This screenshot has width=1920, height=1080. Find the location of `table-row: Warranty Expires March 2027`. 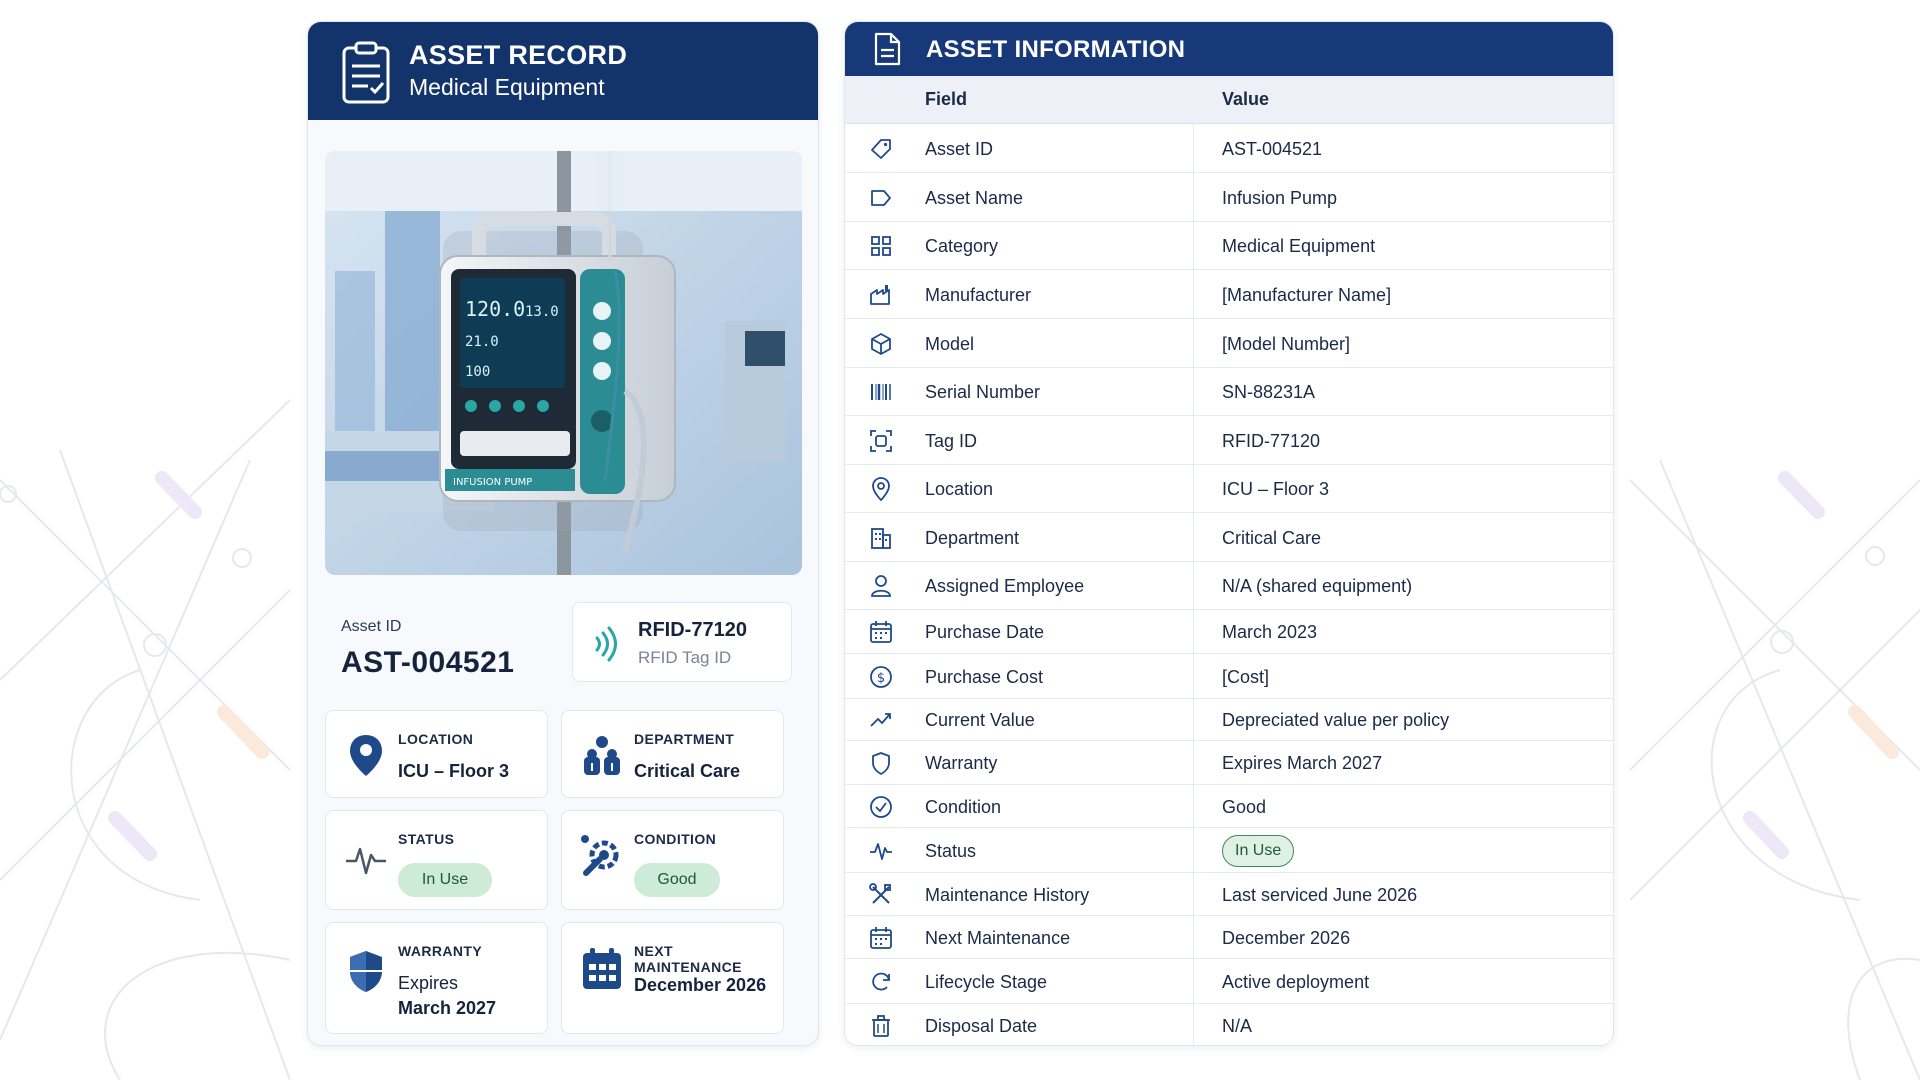

table-row: Warranty Expires March 2027 is located at coordinates (1229, 763).